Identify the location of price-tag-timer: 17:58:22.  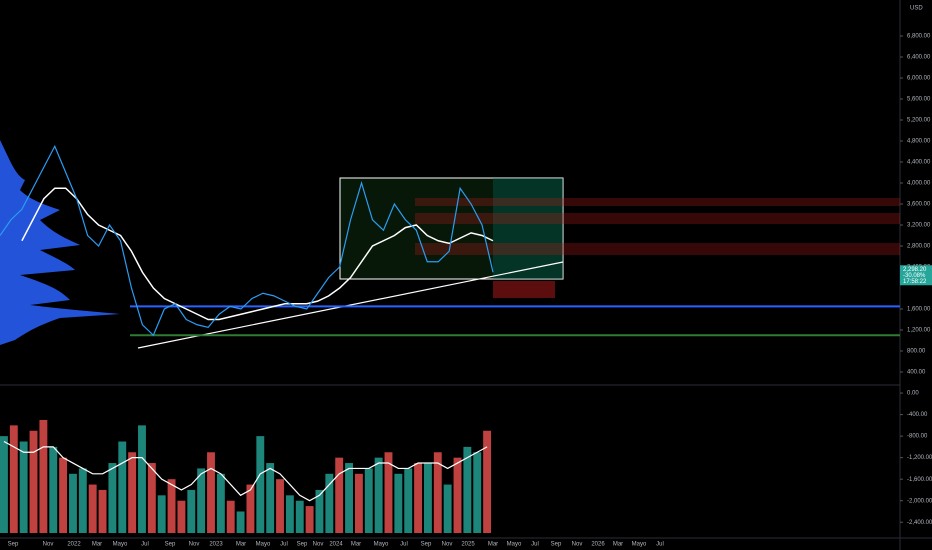
(915, 282).